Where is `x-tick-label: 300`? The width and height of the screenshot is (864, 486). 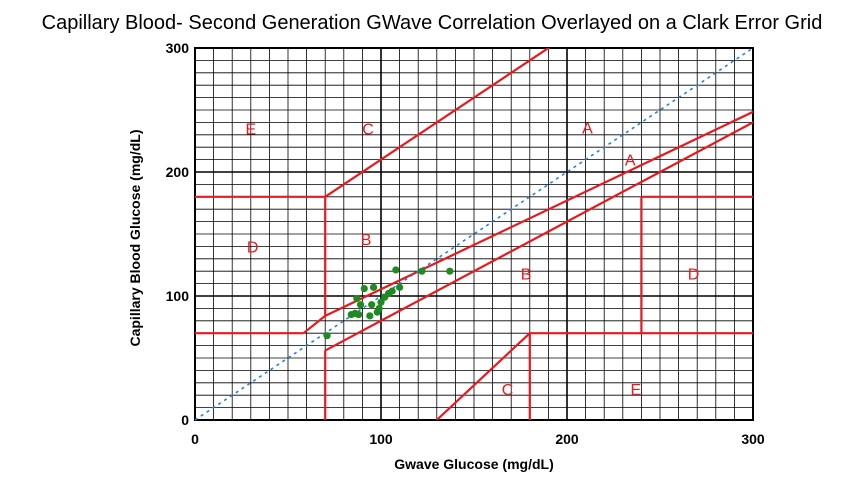
x-tick-label: 300 is located at coordinates (753, 439).